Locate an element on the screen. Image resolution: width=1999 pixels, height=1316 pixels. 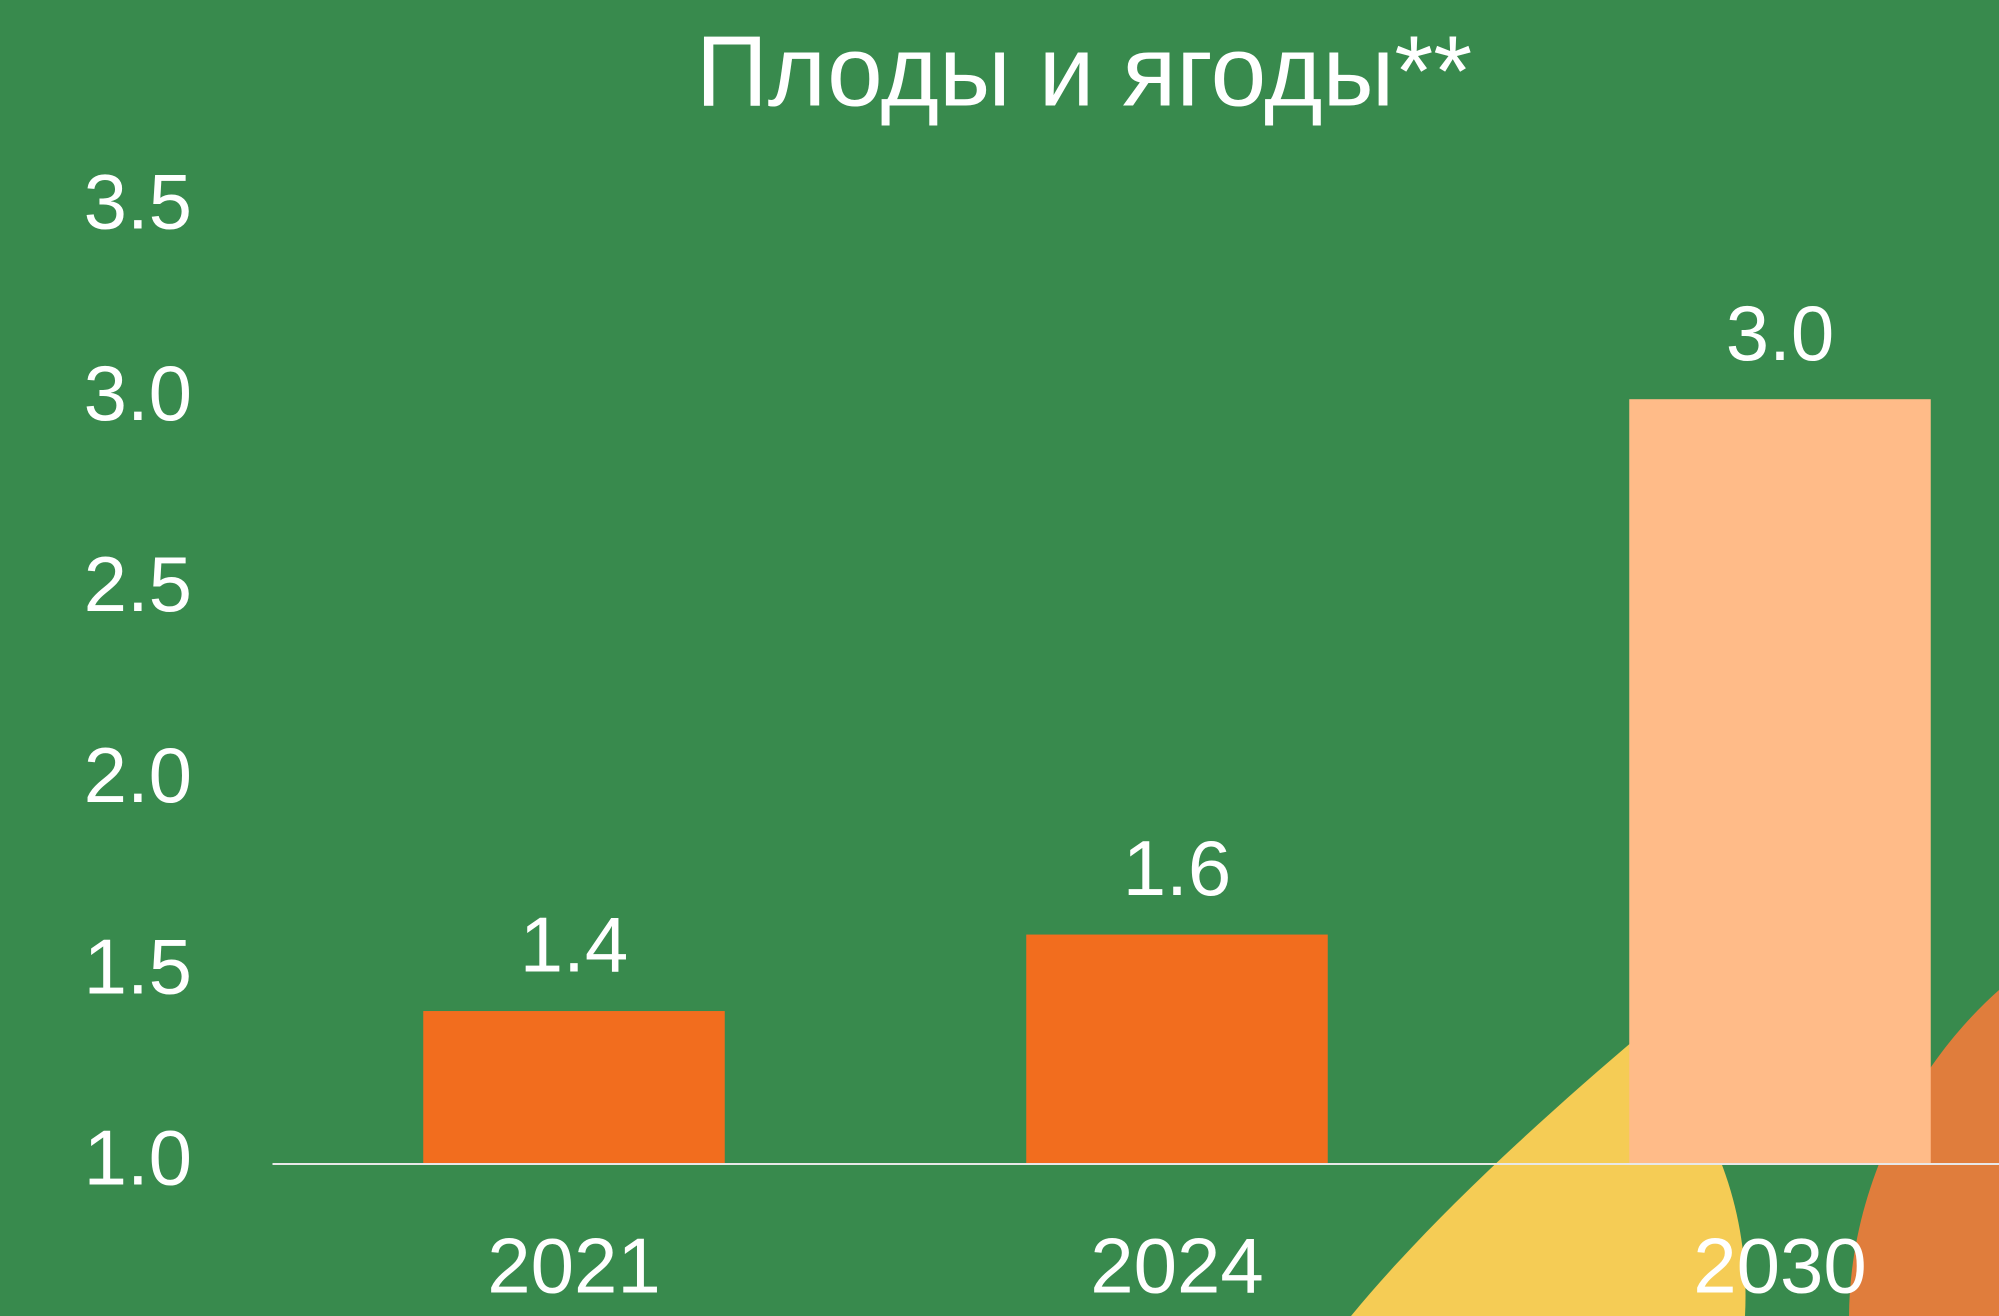
data-label: 1.6 is located at coordinates (1177, 868).